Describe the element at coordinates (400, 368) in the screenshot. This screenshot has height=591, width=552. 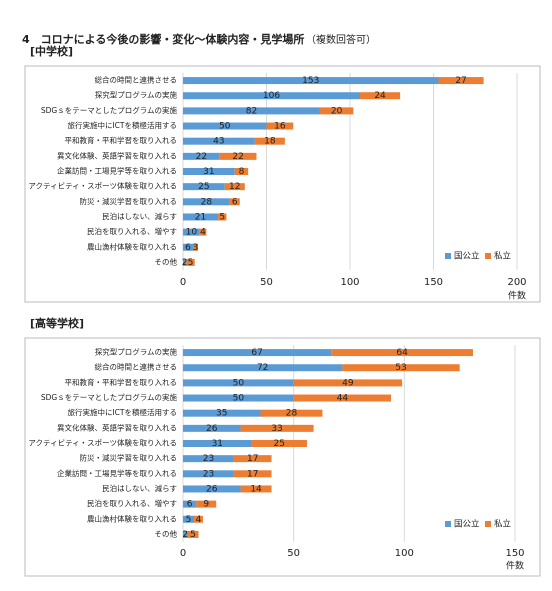
I see `data-label: 53` at that location.